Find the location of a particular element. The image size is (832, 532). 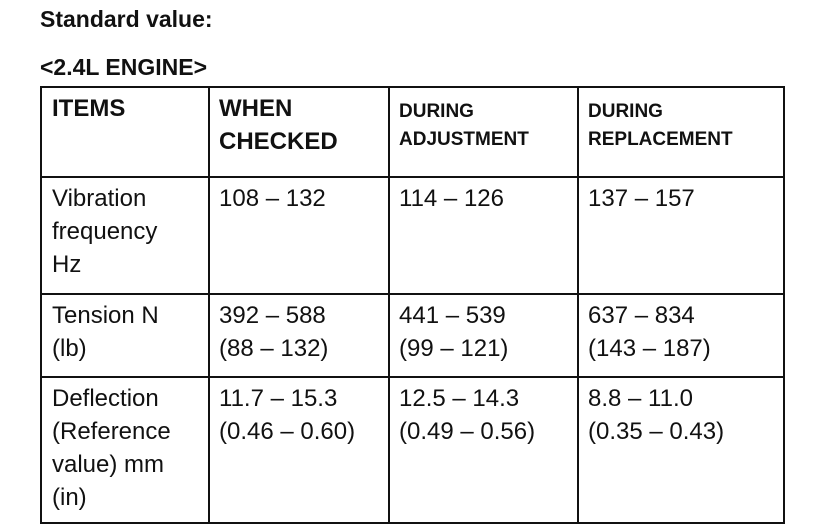

cell: 441 – 539 (99 – 121) is located at coordinates (483, 335).